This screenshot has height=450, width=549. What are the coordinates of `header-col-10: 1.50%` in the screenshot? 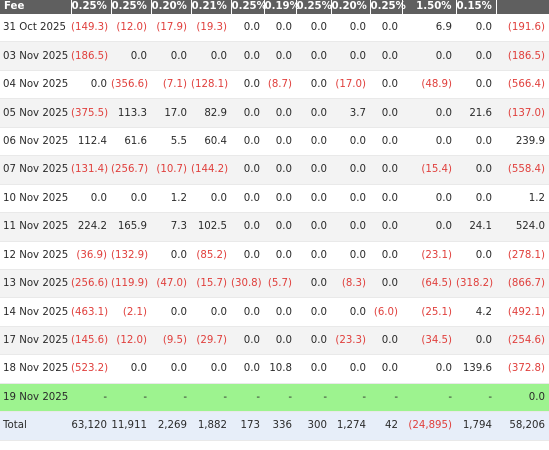 It's located at (429, 7).